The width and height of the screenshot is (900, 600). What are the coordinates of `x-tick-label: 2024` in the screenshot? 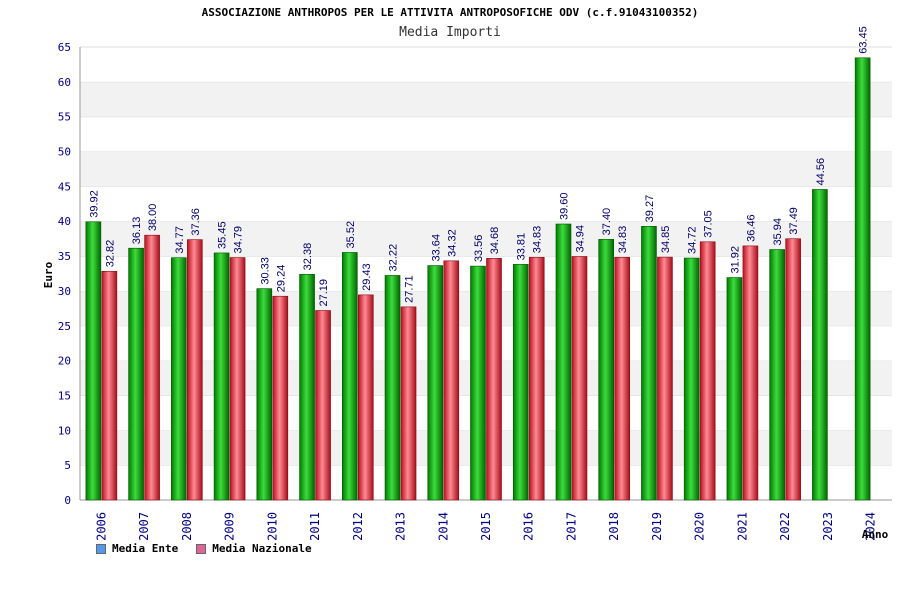 It's located at (871, 526).